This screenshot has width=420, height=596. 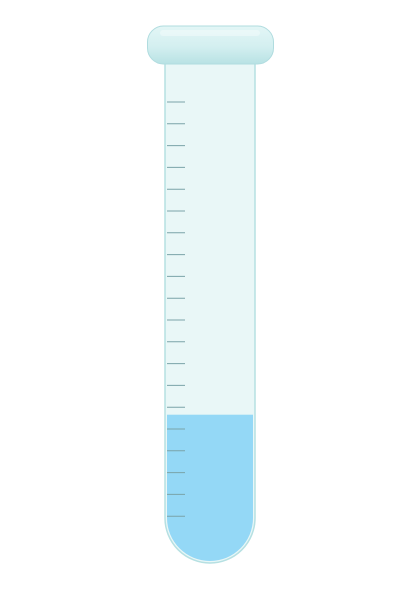 I want to click on liquid, so click(x=210, y=487).